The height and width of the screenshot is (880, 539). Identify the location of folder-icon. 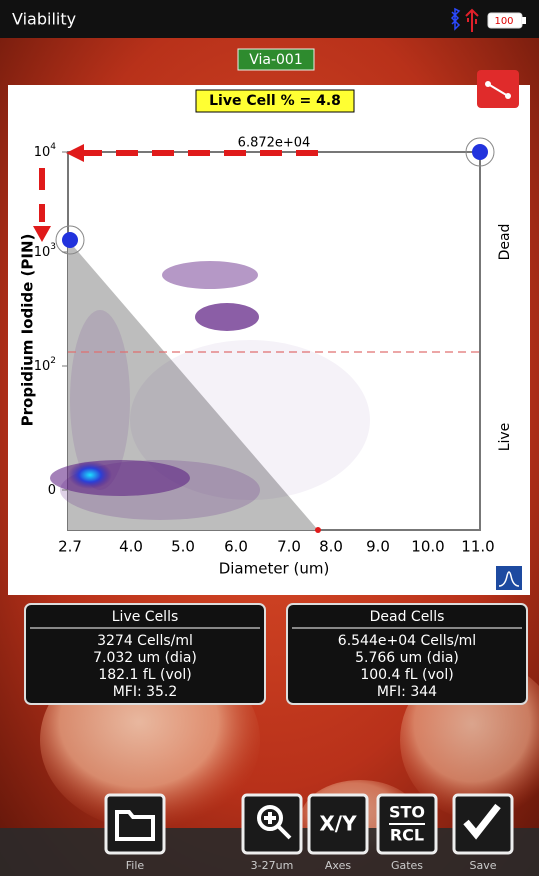
(135, 825).